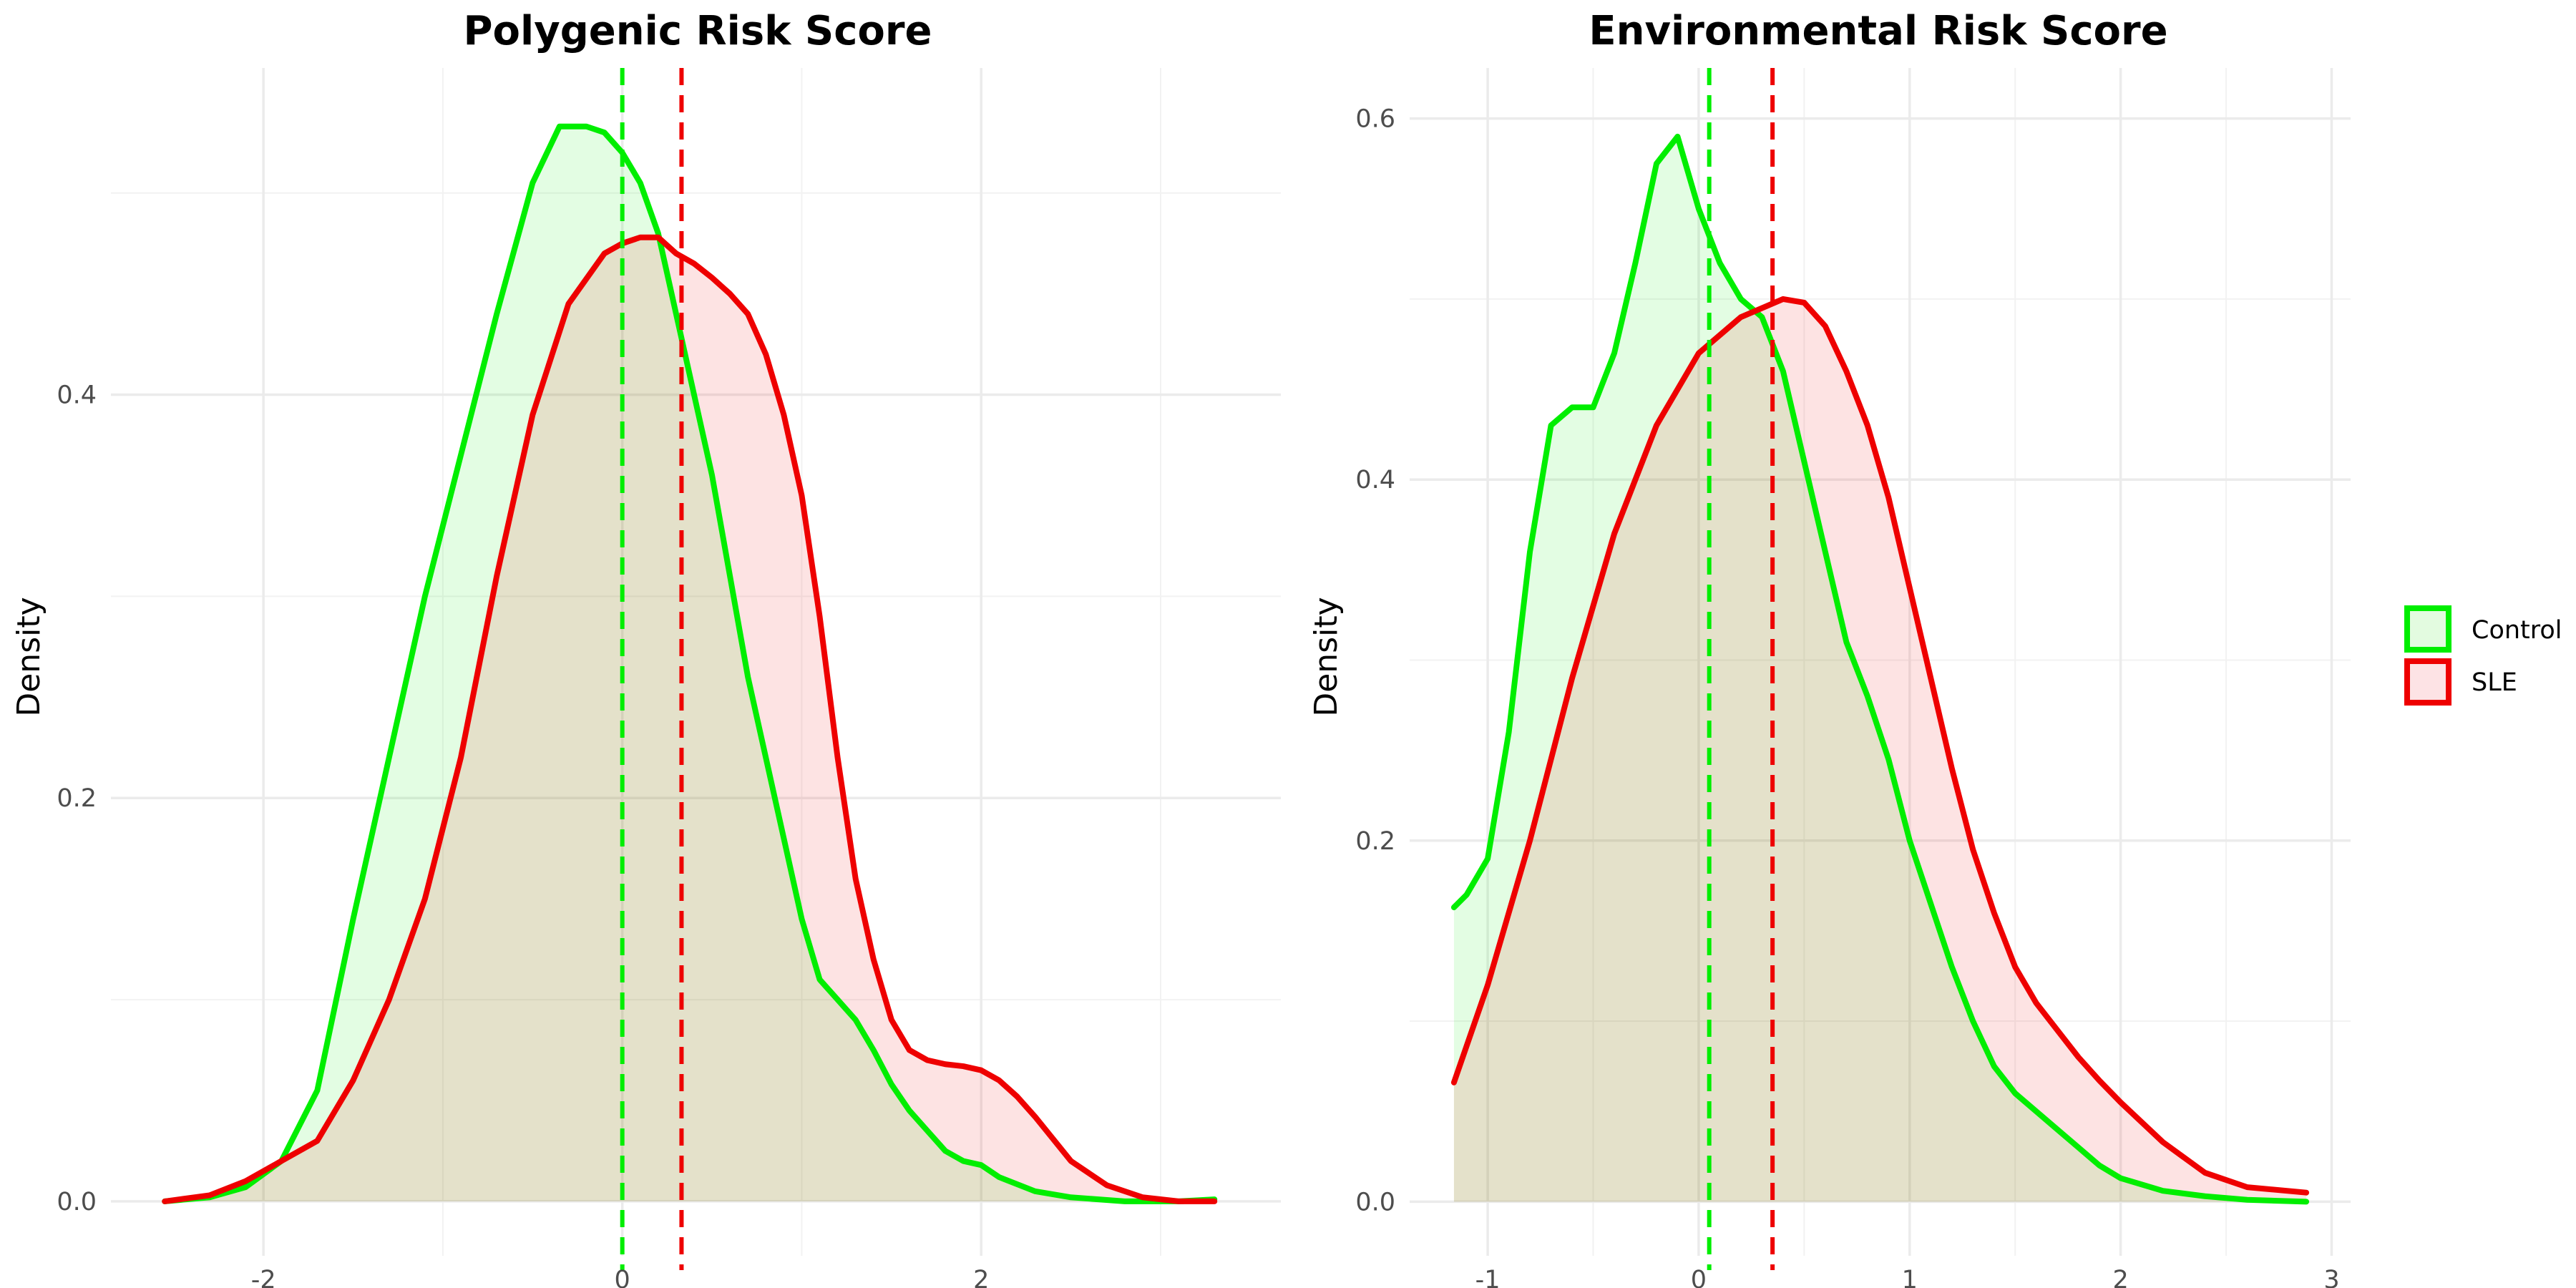 The width and height of the screenshot is (2576, 1288). I want to click on legend-key-control, so click(2427, 629).